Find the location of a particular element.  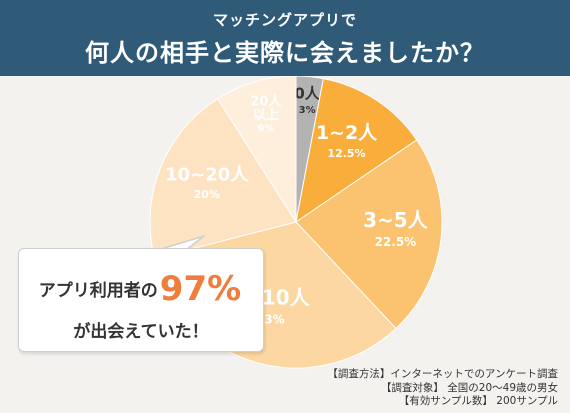

slice-label: 20人 is located at coordinates (266, 101).